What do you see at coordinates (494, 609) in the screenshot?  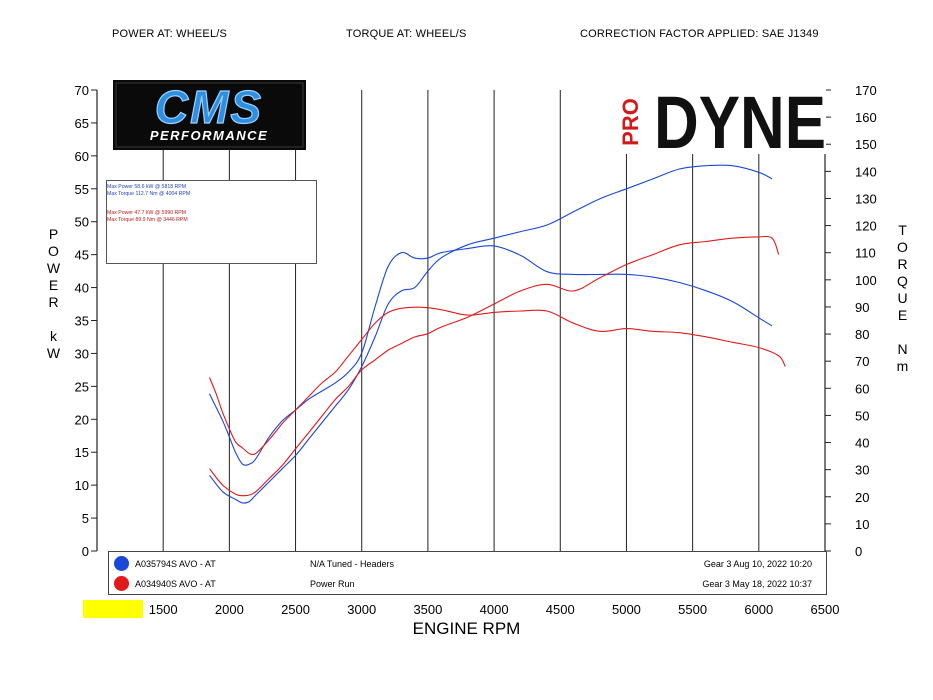 I see `x-tick-label: 4000` at bounding box center [494, 609].